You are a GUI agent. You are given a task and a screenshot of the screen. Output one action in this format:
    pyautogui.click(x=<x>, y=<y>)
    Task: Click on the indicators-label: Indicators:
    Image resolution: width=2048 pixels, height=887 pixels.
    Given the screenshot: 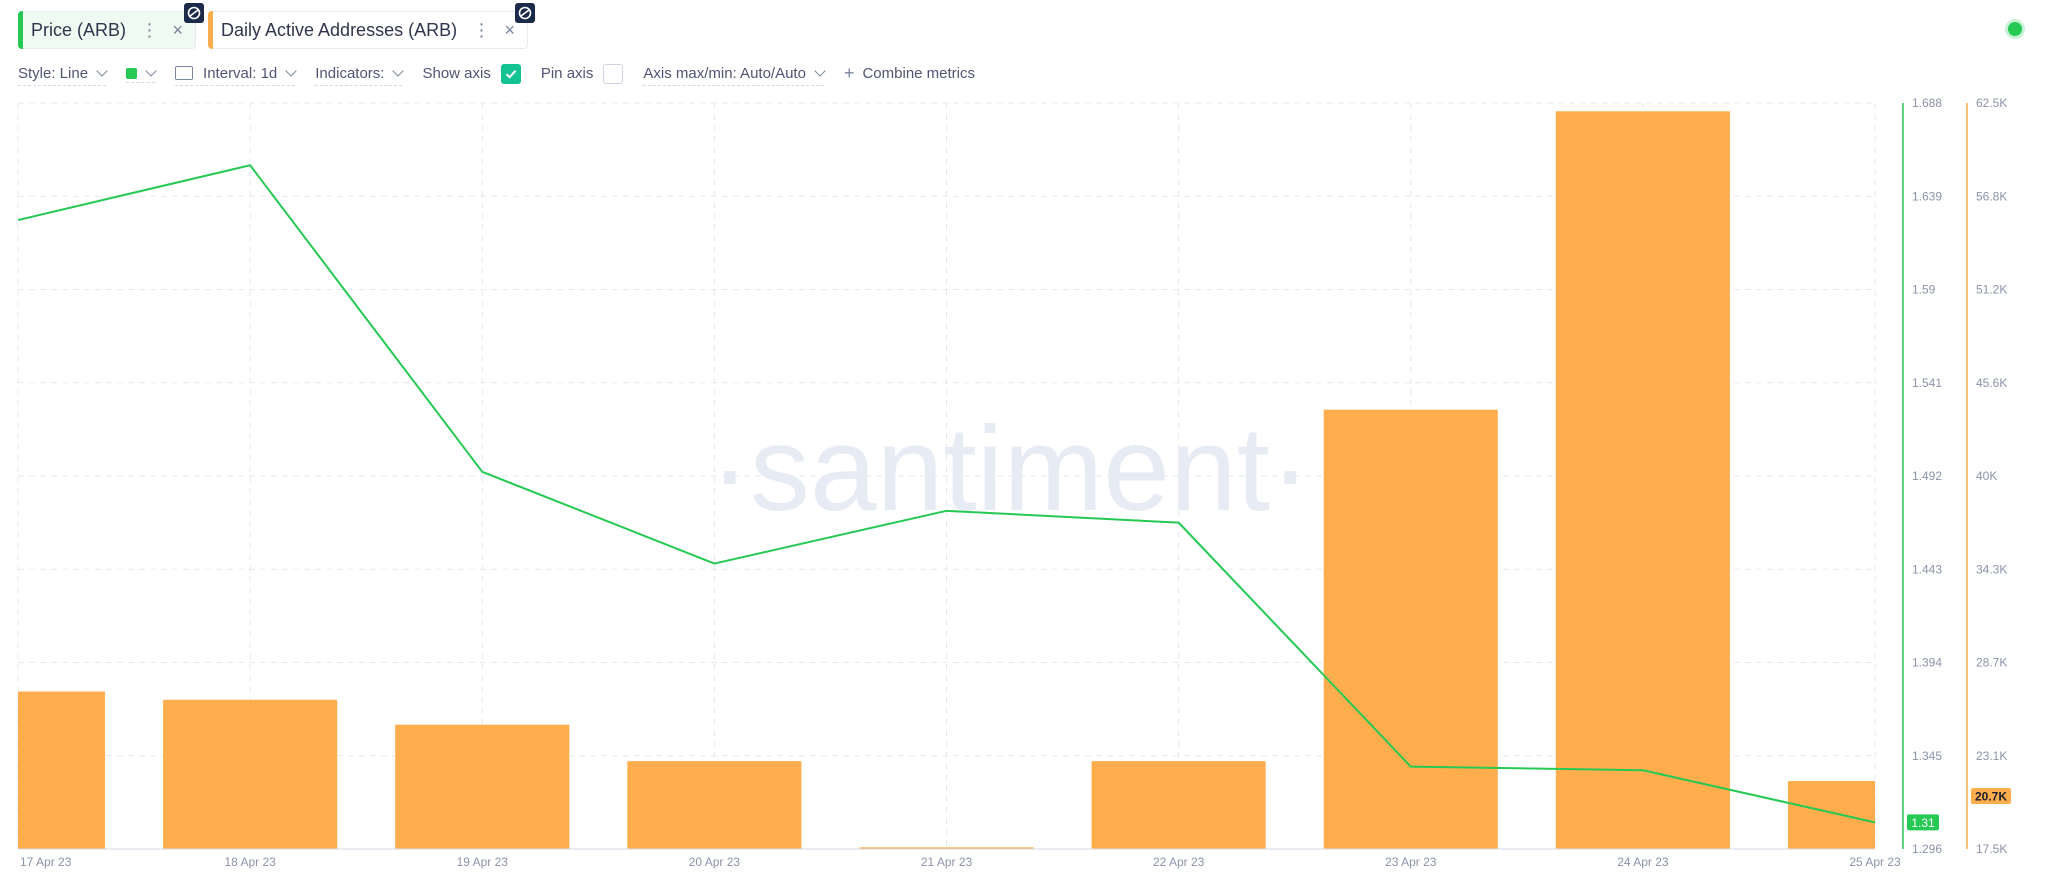 What is the action you would take?
    pyautogui.click(x=350, y=73)
    